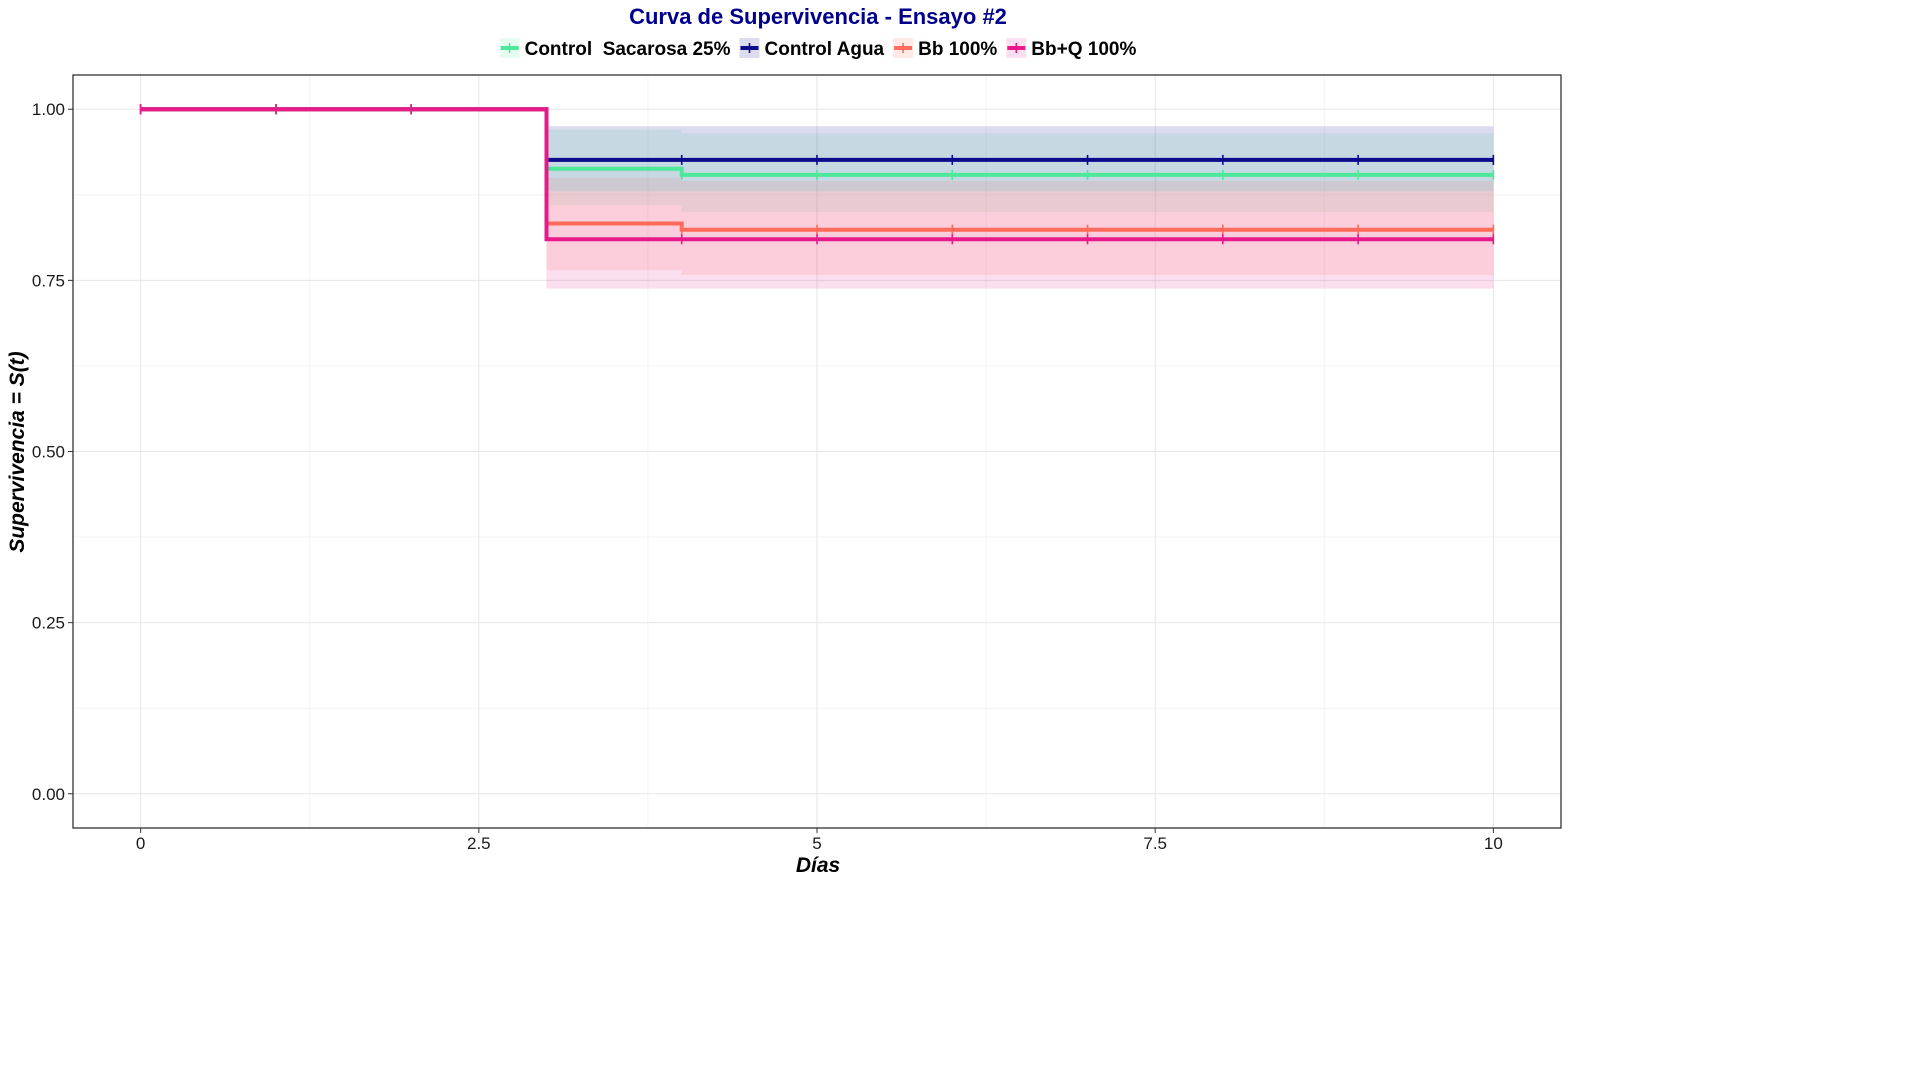  I want to click on x-axis: 0 2.5 5 7.5 10, so click(819, 840).